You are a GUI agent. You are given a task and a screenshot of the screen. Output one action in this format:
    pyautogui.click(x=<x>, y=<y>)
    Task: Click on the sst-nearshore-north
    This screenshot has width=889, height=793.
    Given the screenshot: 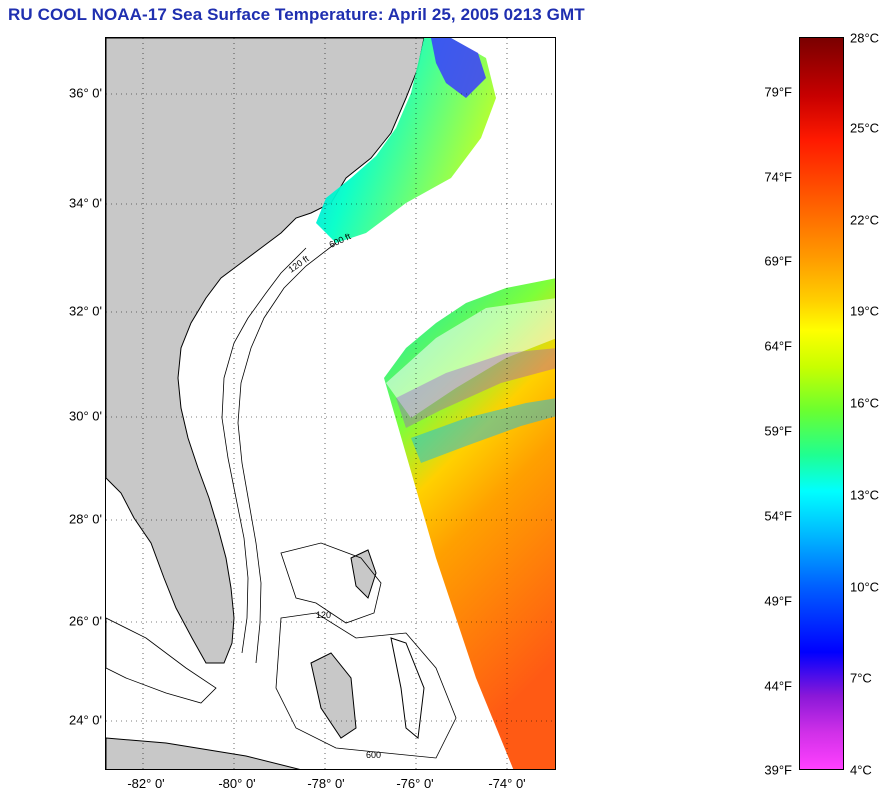 What is the action you would take?
    pyautogui.click(x=406, y=140)
    